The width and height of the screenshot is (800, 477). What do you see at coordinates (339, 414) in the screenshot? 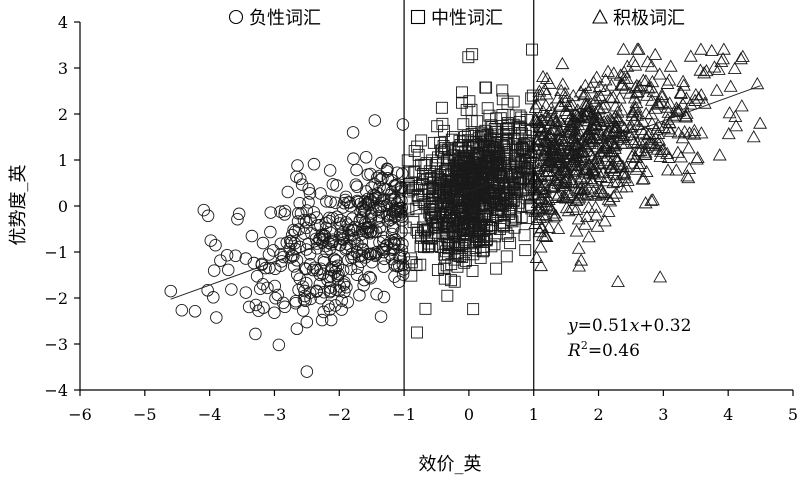
I see `x-tick-label: −2` at bounding box center [339, 414].